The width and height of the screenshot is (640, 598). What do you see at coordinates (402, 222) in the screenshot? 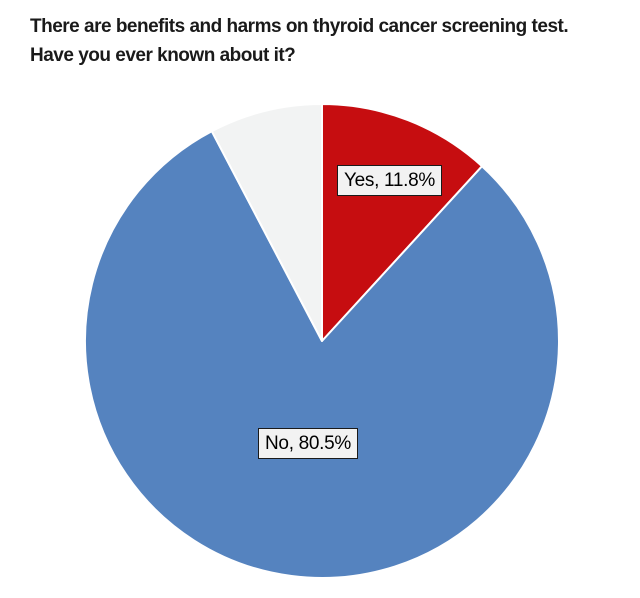
I see `pie-slice-yes` at bounding box center [402, 222].